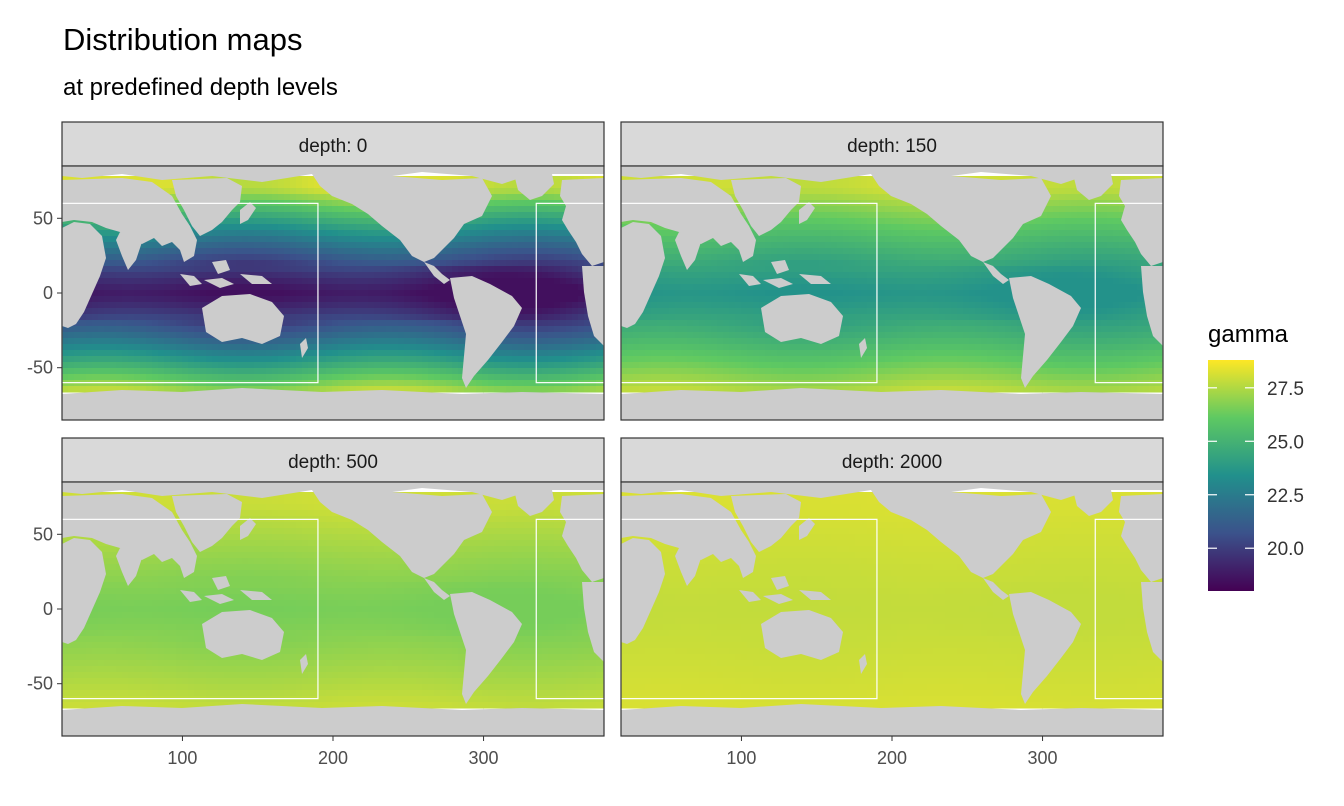  What do you see at coordinates (1285, 389) in the screenshot?
I see `legend-tick-label: 27.5` at bounding box center [1285, 389].